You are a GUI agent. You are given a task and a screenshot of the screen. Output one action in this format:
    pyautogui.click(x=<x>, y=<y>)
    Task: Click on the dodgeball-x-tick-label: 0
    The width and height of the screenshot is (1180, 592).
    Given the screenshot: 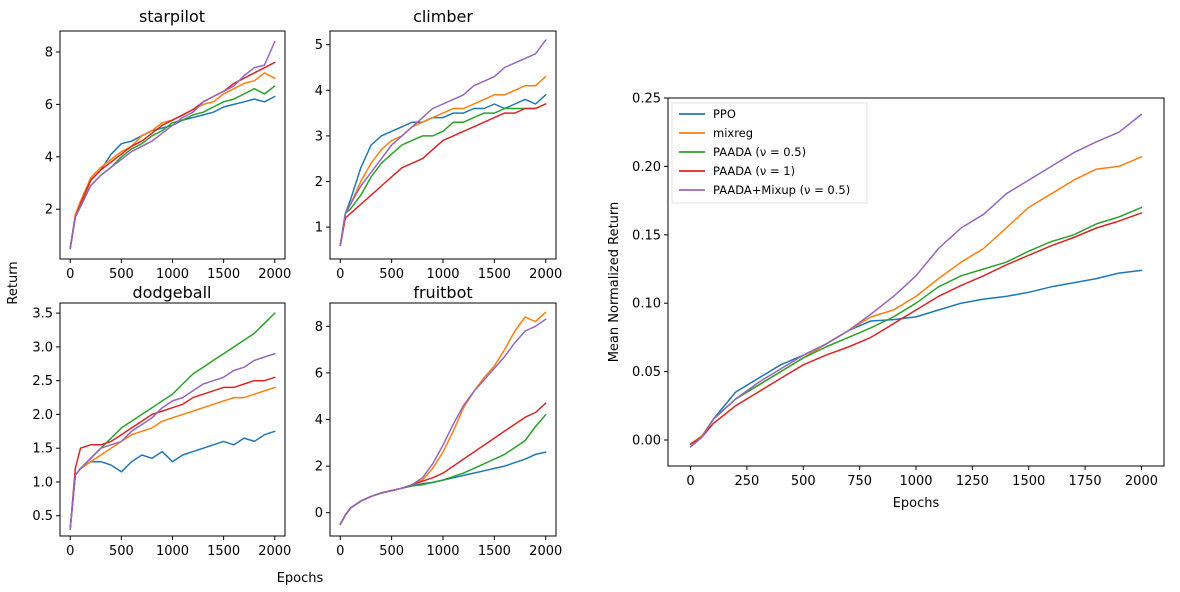 What is the action you would take?
    pyautogui.click(x=70, y=551)
    